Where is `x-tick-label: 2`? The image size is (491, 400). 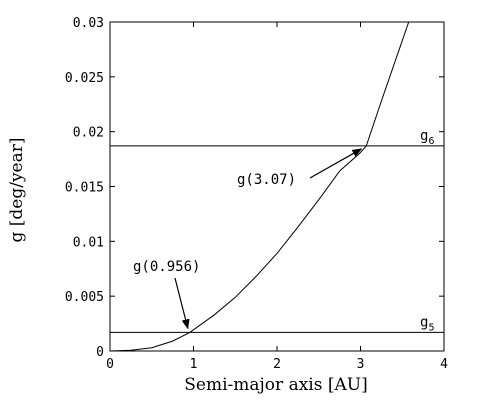 x-tick-label: 2 is located at coordinates (277, 364).